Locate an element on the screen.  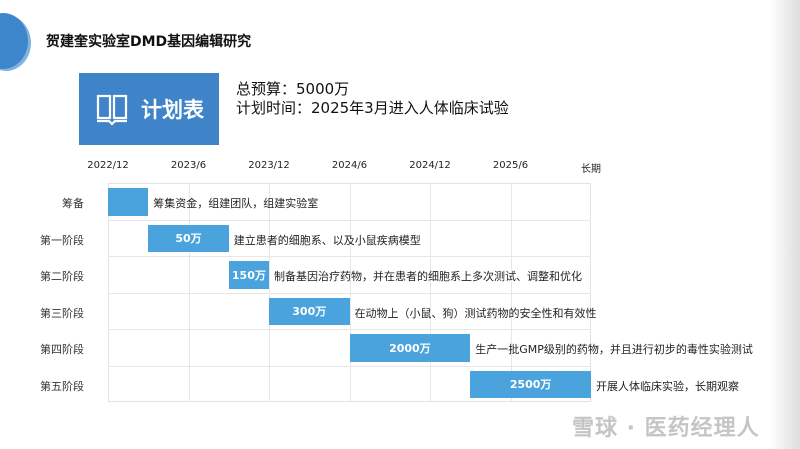
budget-label: 2000万 is located at coordinates (410, 348).